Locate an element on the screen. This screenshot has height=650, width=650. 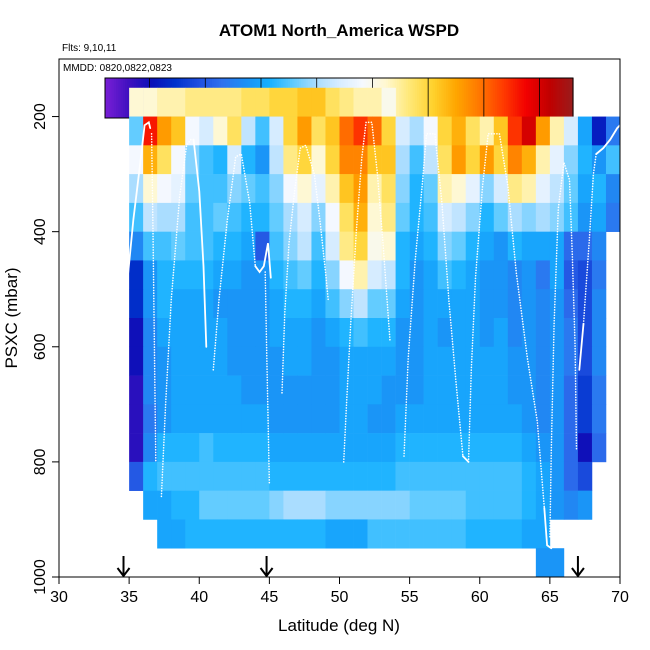
x-axis-label: Latitude (deg N) is located at coordinates (339, 625).